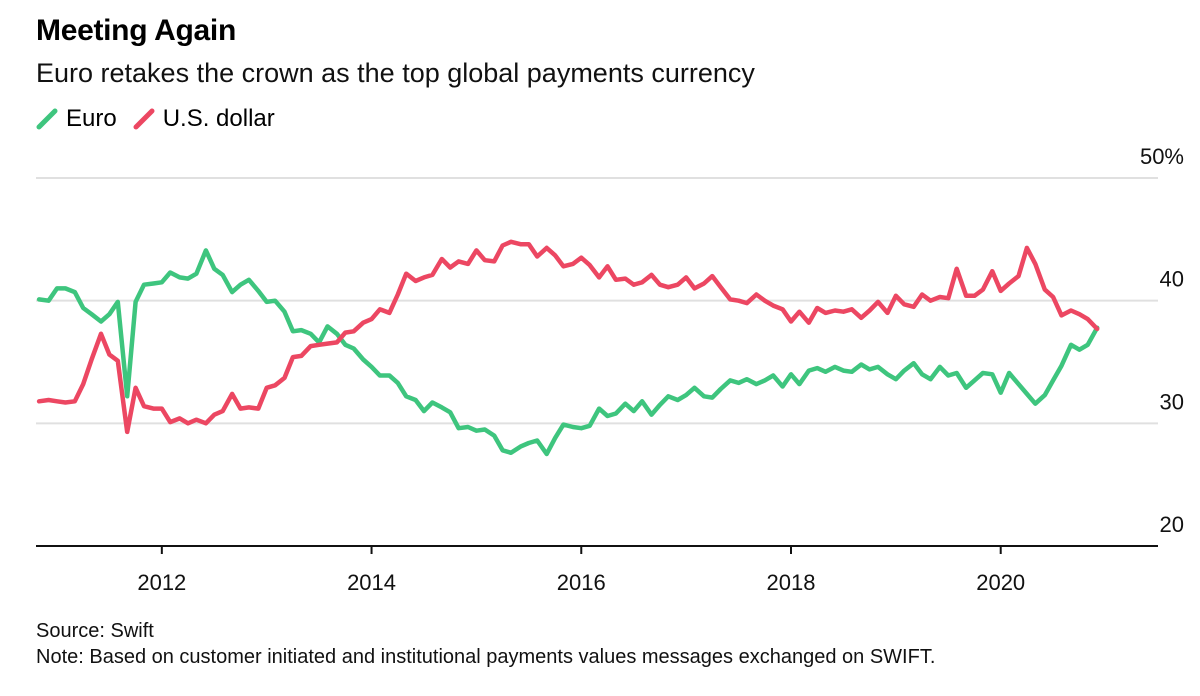 The height and width of the screenshot is (696, 1200). I want to click on x-tick-label-2016: 2016, so click(581, 582).